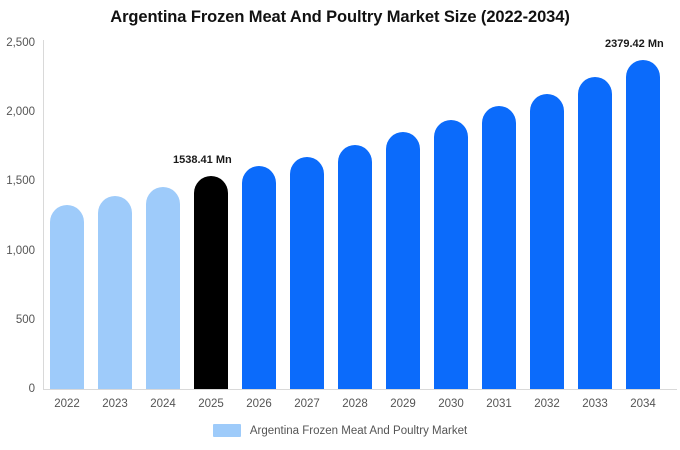 The width and height of the screenshot is (680, 450). What do you see at coordinates (358, 430) in the screenshot?
I see `legend-item-label: Argentina Frozen Meat And Poultry Market` at bounding box center [358, 430].